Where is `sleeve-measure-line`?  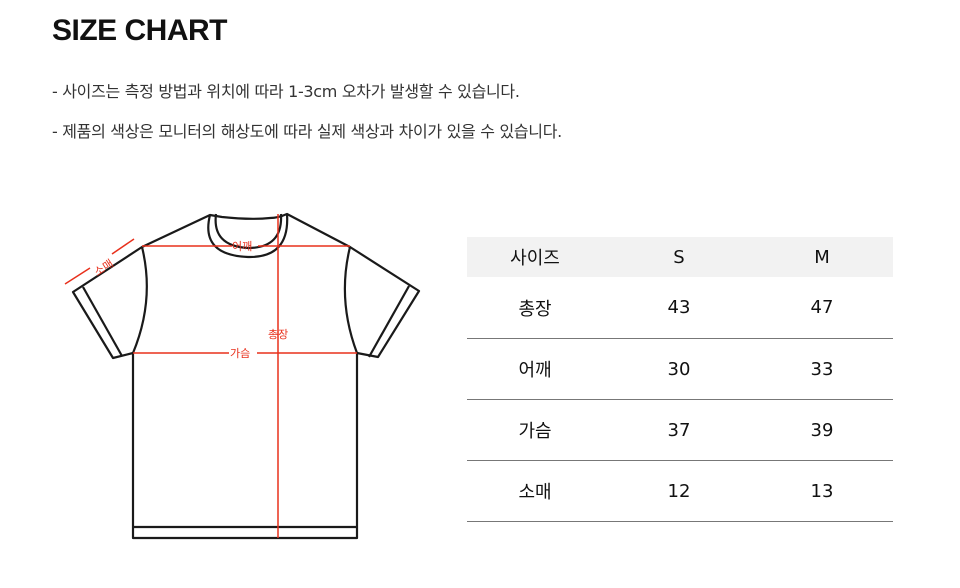
sleeve-measure-line is located at coordinates (77, 276).